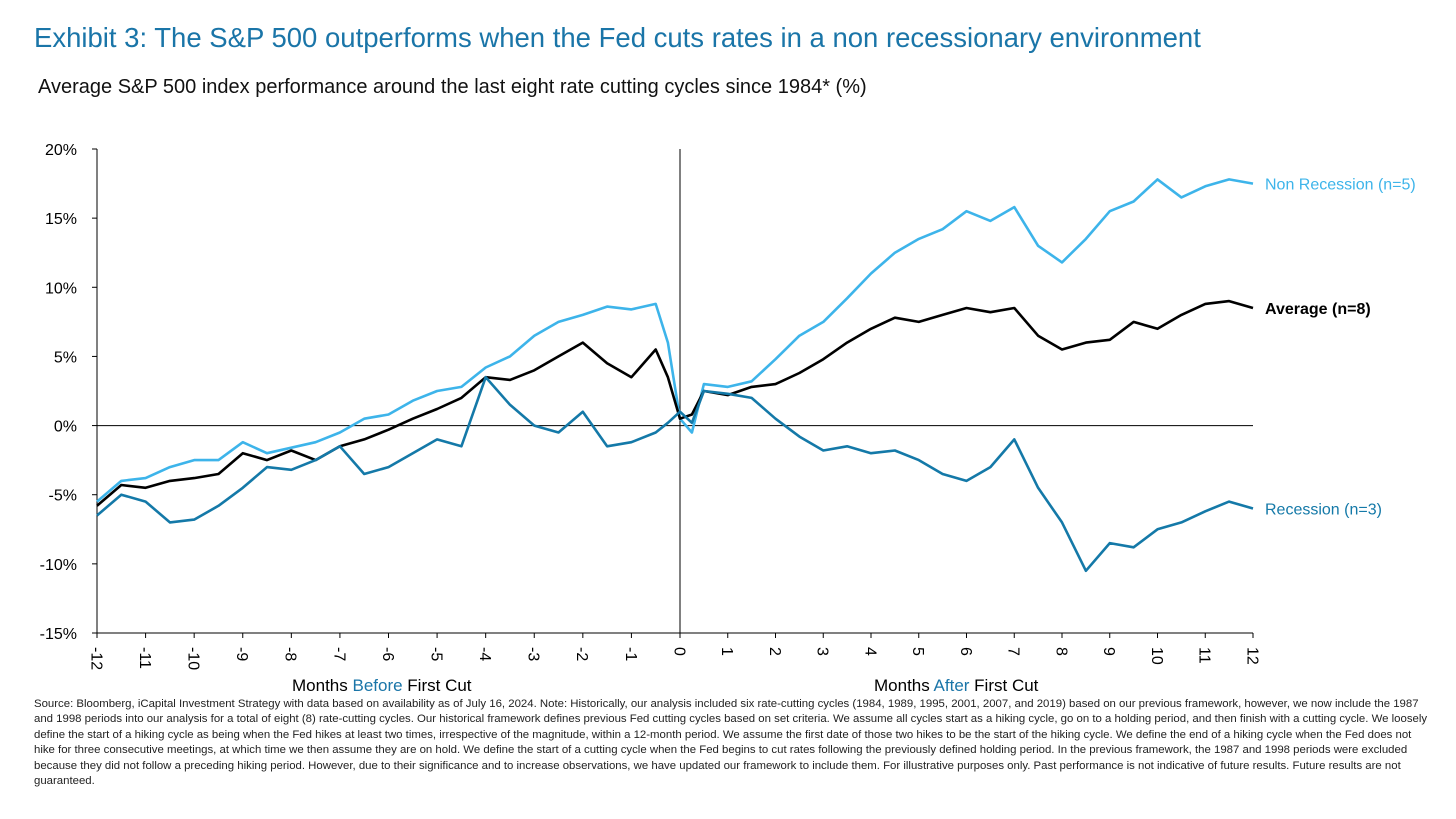 This screenshot has height=819, width=1456. I want to click on y-tick-label: 15%, so click(61, 219).